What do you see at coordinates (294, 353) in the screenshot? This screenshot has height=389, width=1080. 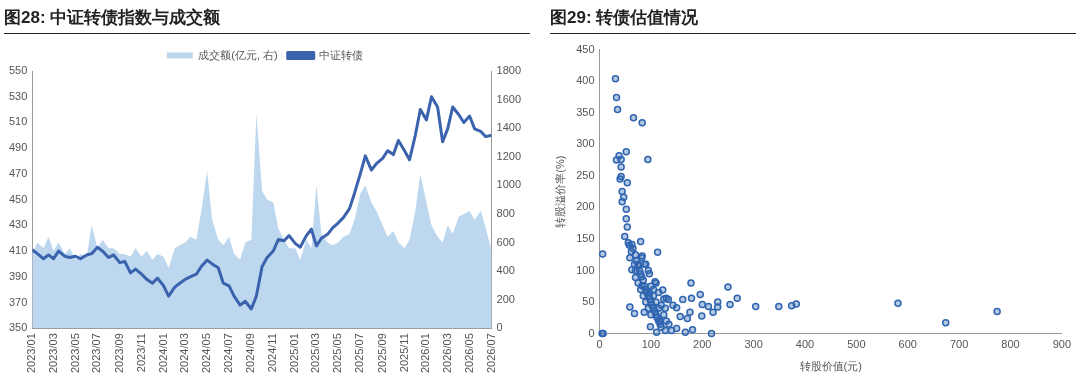 I see `x-tick-label: 2025/01` at bounding box center [294, 353].